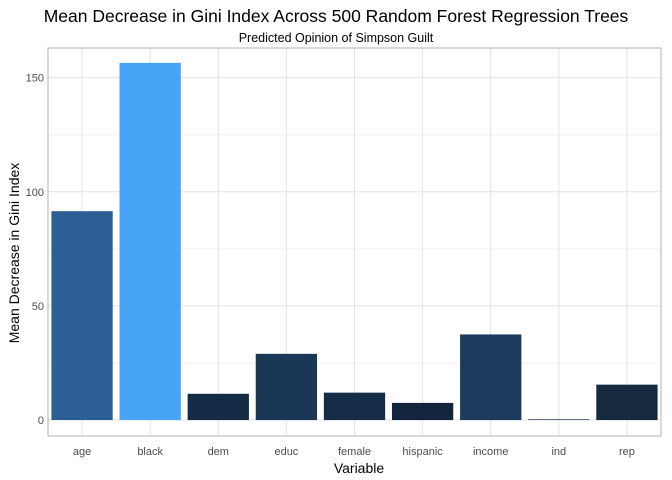 The width and height of the screenshot is (672, 480). What do you see at coordinates (354, 406) in the screenshot?
I see `bar-female` at bounding box center [354, 406].